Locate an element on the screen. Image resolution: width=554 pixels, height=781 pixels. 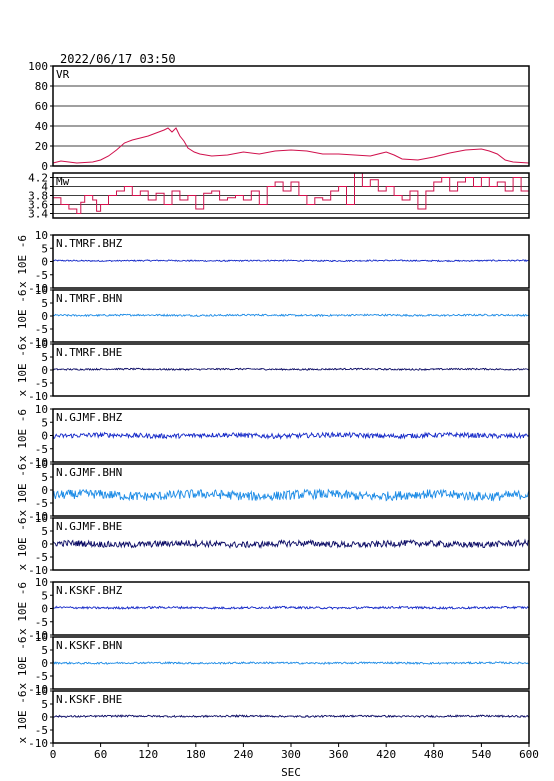
y-tick-label: 3.8 is located at coordinates (38, 196).